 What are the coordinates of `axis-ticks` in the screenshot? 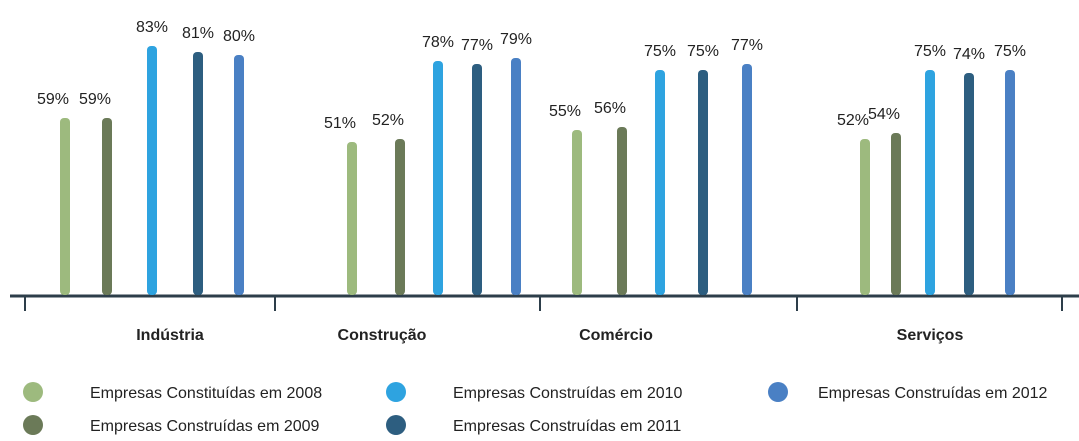 It's located at (543, 303).